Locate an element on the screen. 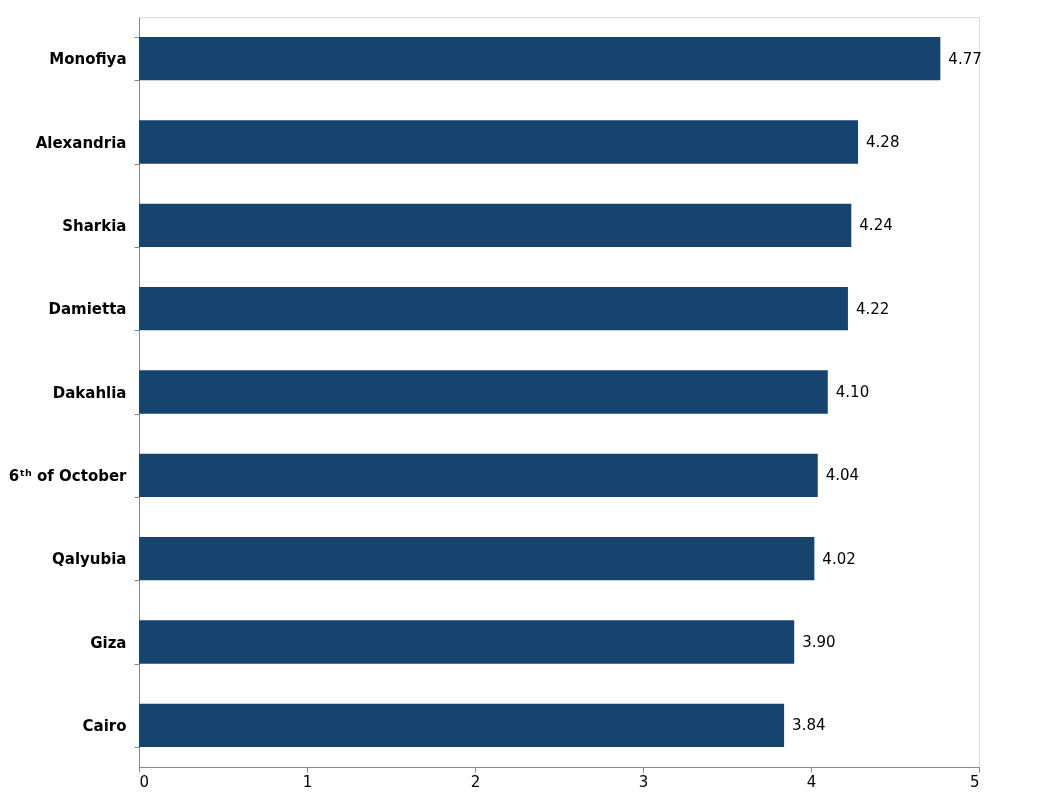 The image size is (1057, 805). data-label: 4.10 is located at coordinates (852, 392).